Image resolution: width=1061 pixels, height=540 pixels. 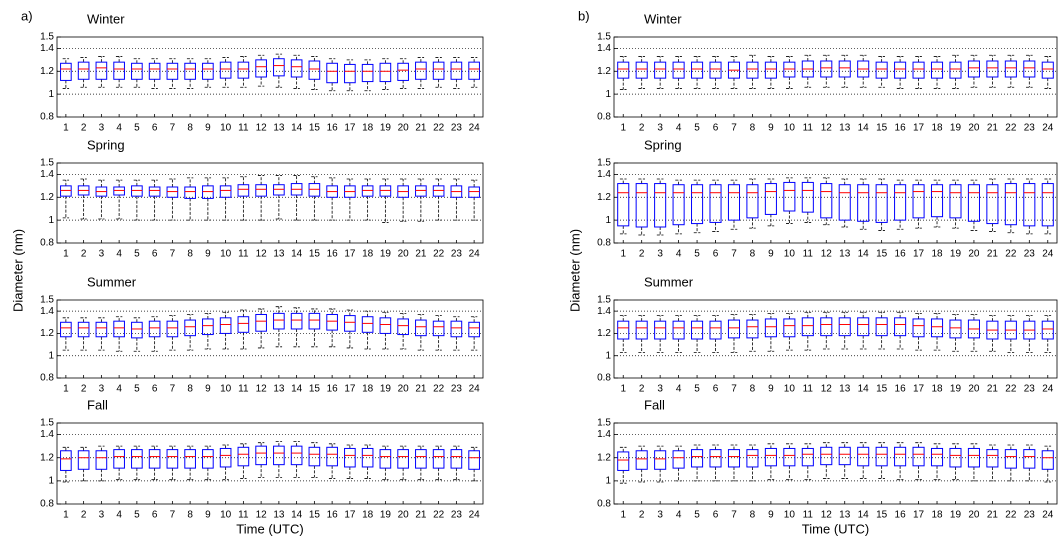 I want to click on x-tick-label: 8, so click(x=753, y=254).